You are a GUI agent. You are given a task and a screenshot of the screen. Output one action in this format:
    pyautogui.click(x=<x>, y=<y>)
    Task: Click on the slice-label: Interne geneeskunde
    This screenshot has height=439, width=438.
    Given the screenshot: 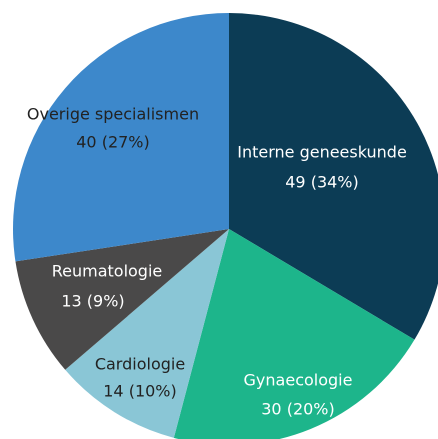 What is the action you would take?
    pyautogui.click(x=322, y=152)
    